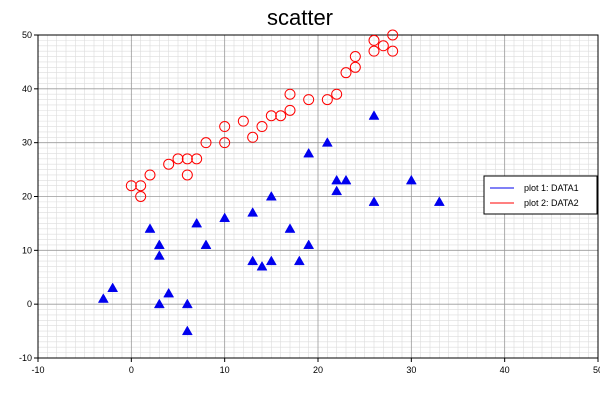  I want to click on x-tick-label: 40, so click(505, 370).